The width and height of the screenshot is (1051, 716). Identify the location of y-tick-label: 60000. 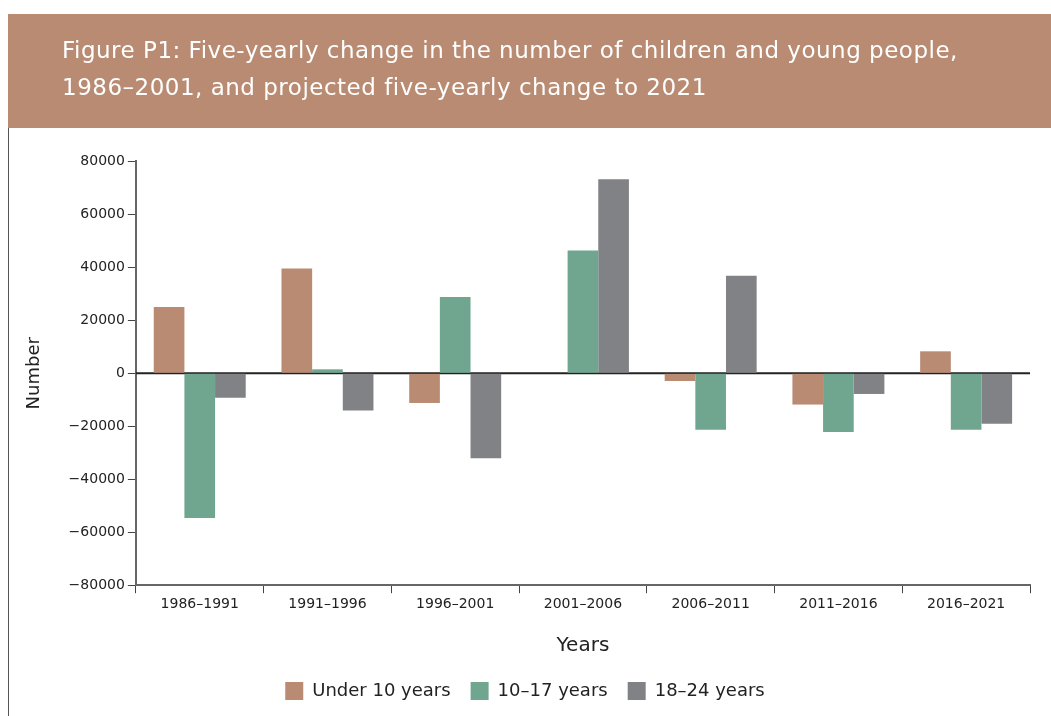
(102, 213).